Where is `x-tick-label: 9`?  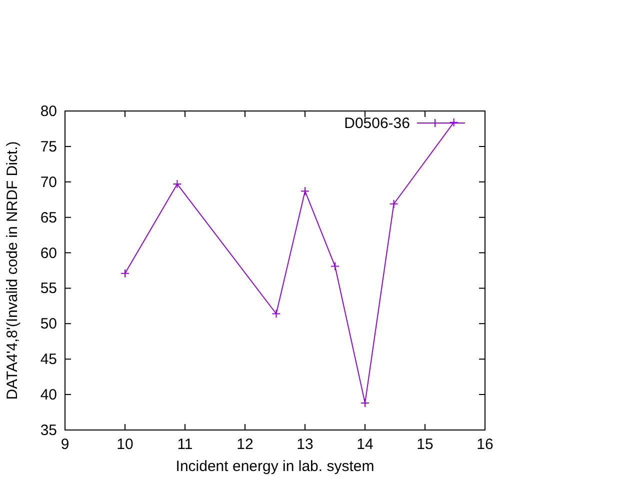
x-tick-label: 9 is located at coordinates (65, 444).